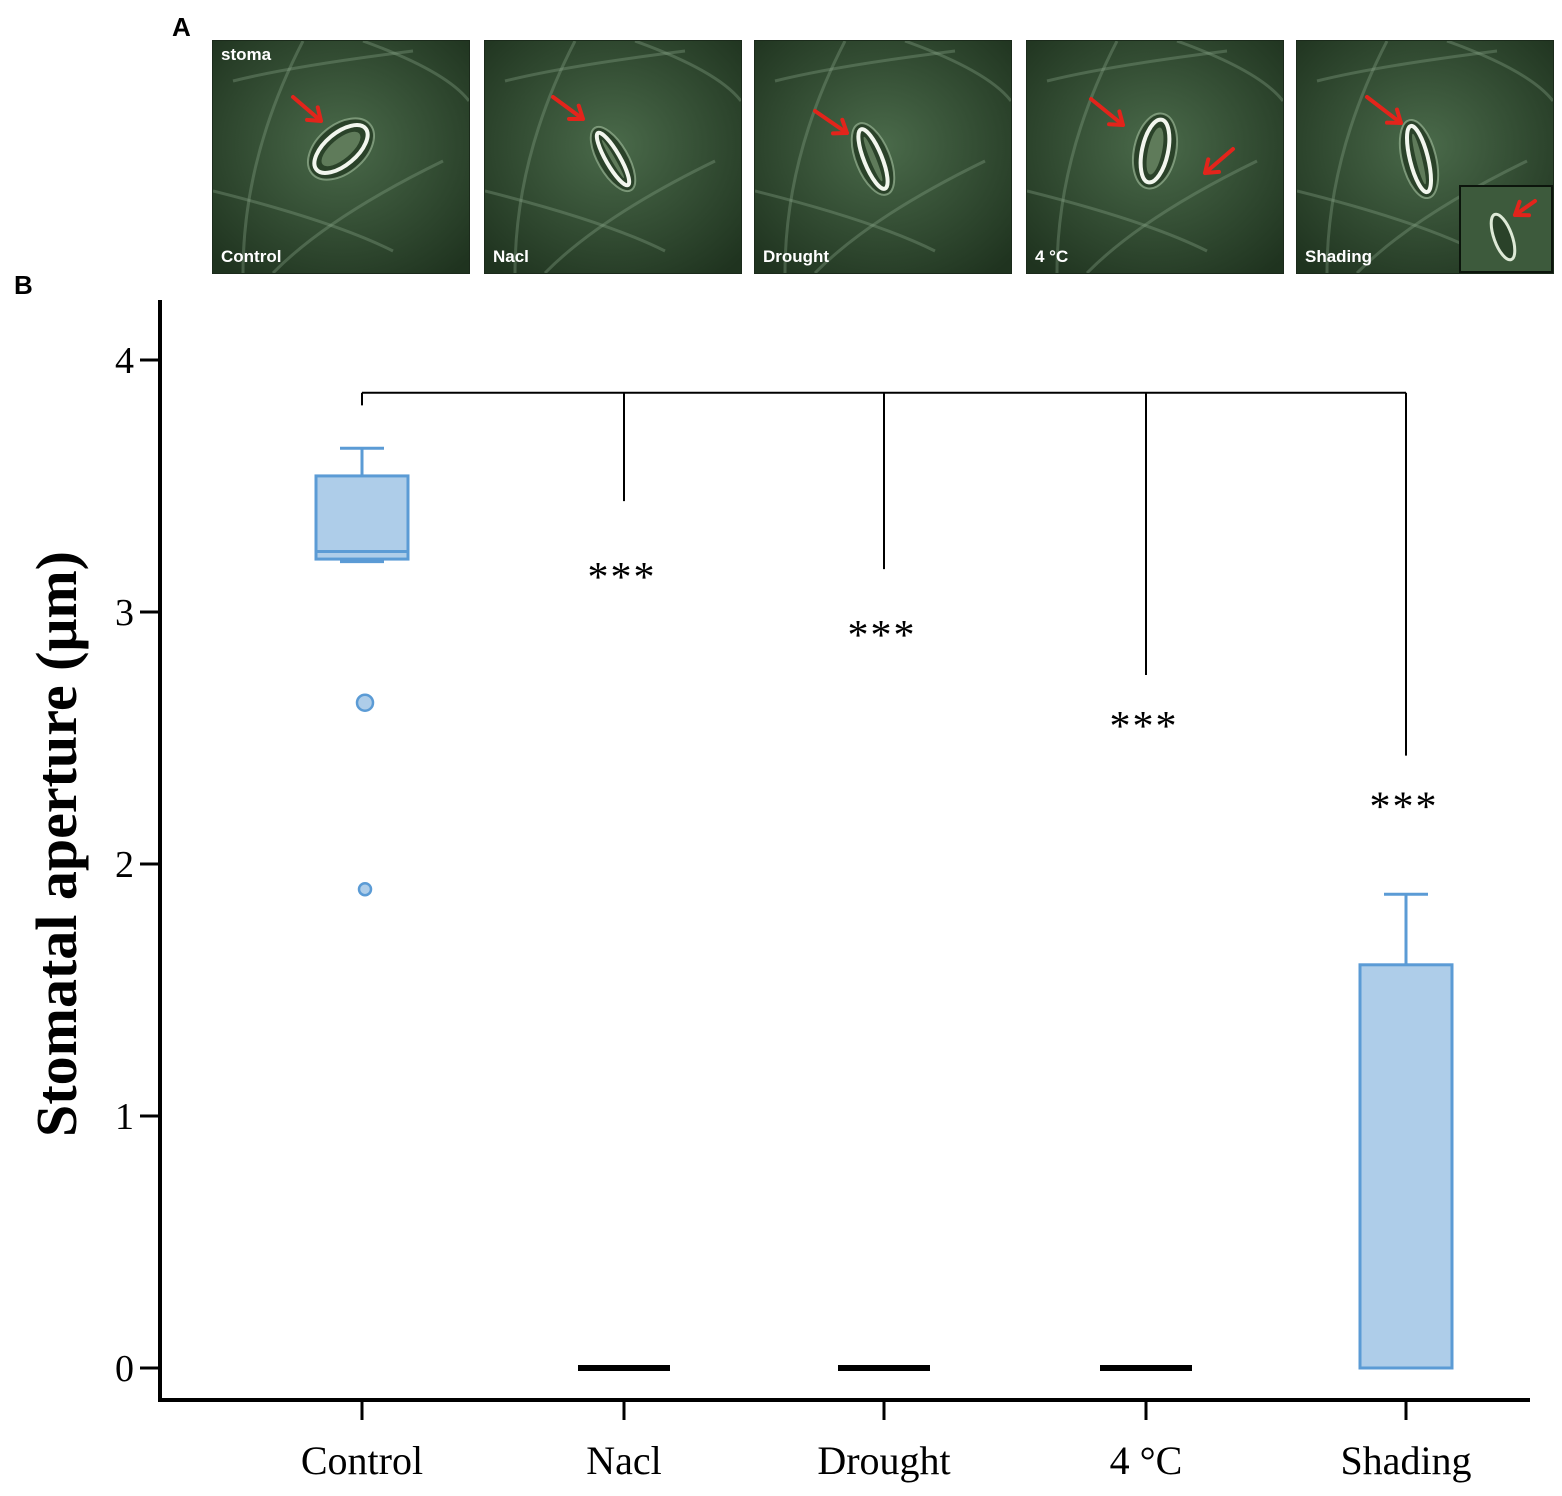 The height and width of the screenshot is (1496, 1562). I want to click on x-tick-label: Drought, so click(883, 1460).